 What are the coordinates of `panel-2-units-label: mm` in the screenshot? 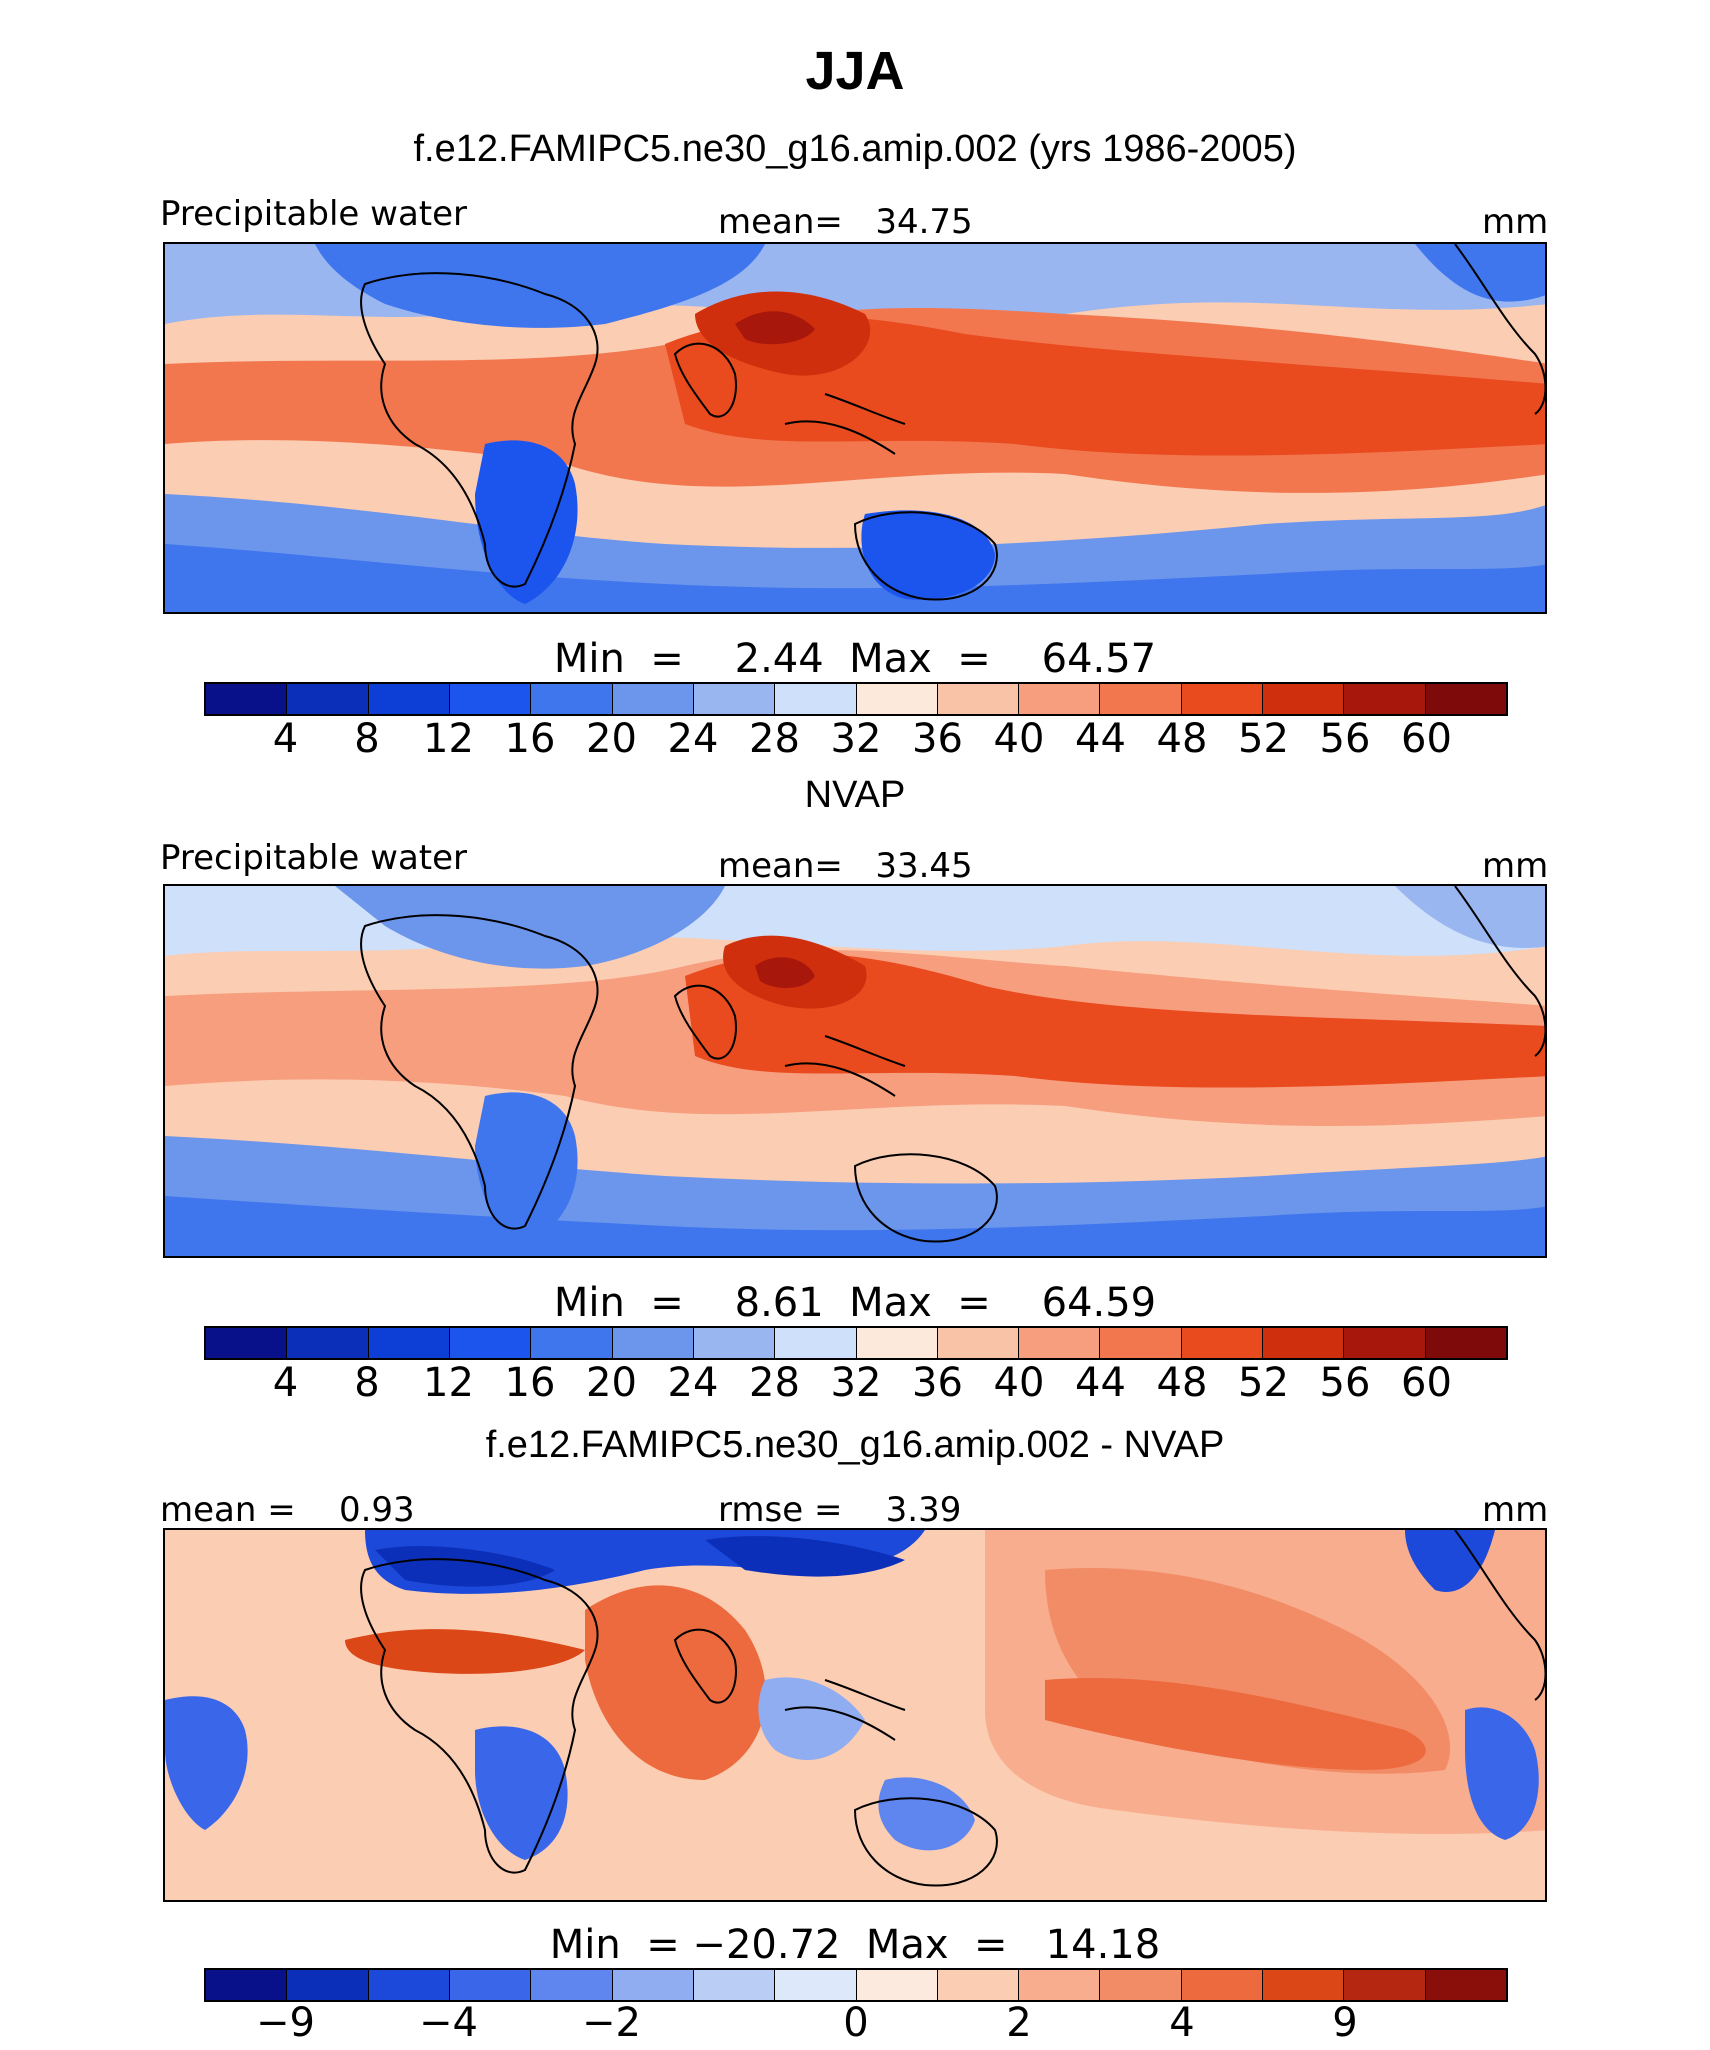 It's located at (1515, 866).